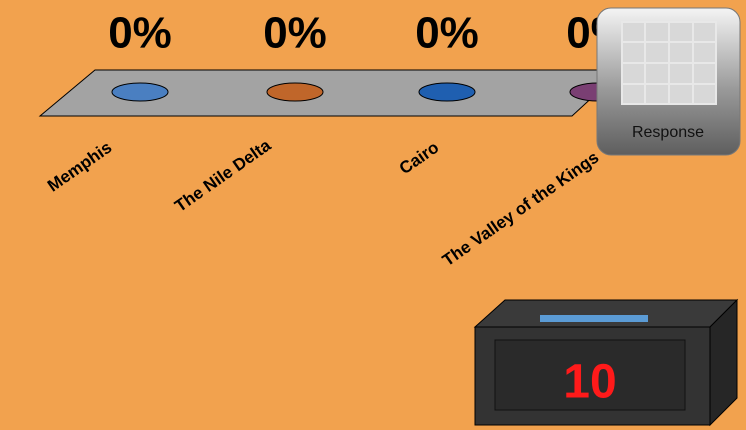 Image resolution: width=746 pixels, height=430 pixels. Describe the element at coordinates (331, 93) in the screenshot. I see `chart-floor` at that location.